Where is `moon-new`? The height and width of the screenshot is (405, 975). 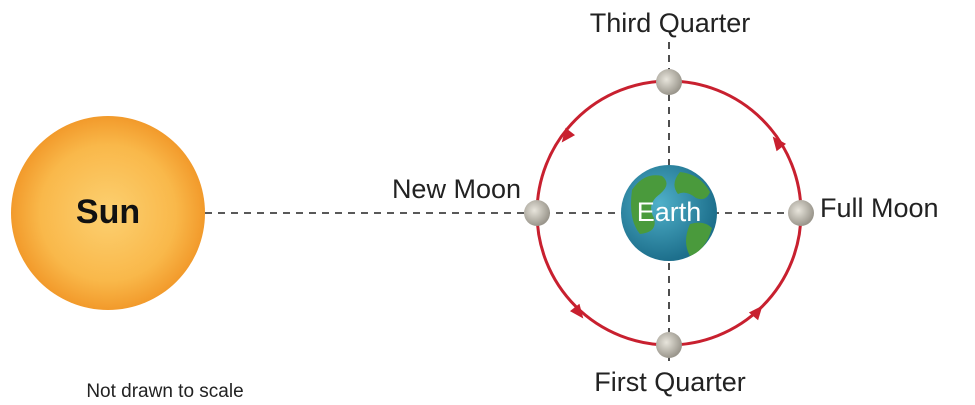
moon-new is located at coordinates (537, 213).